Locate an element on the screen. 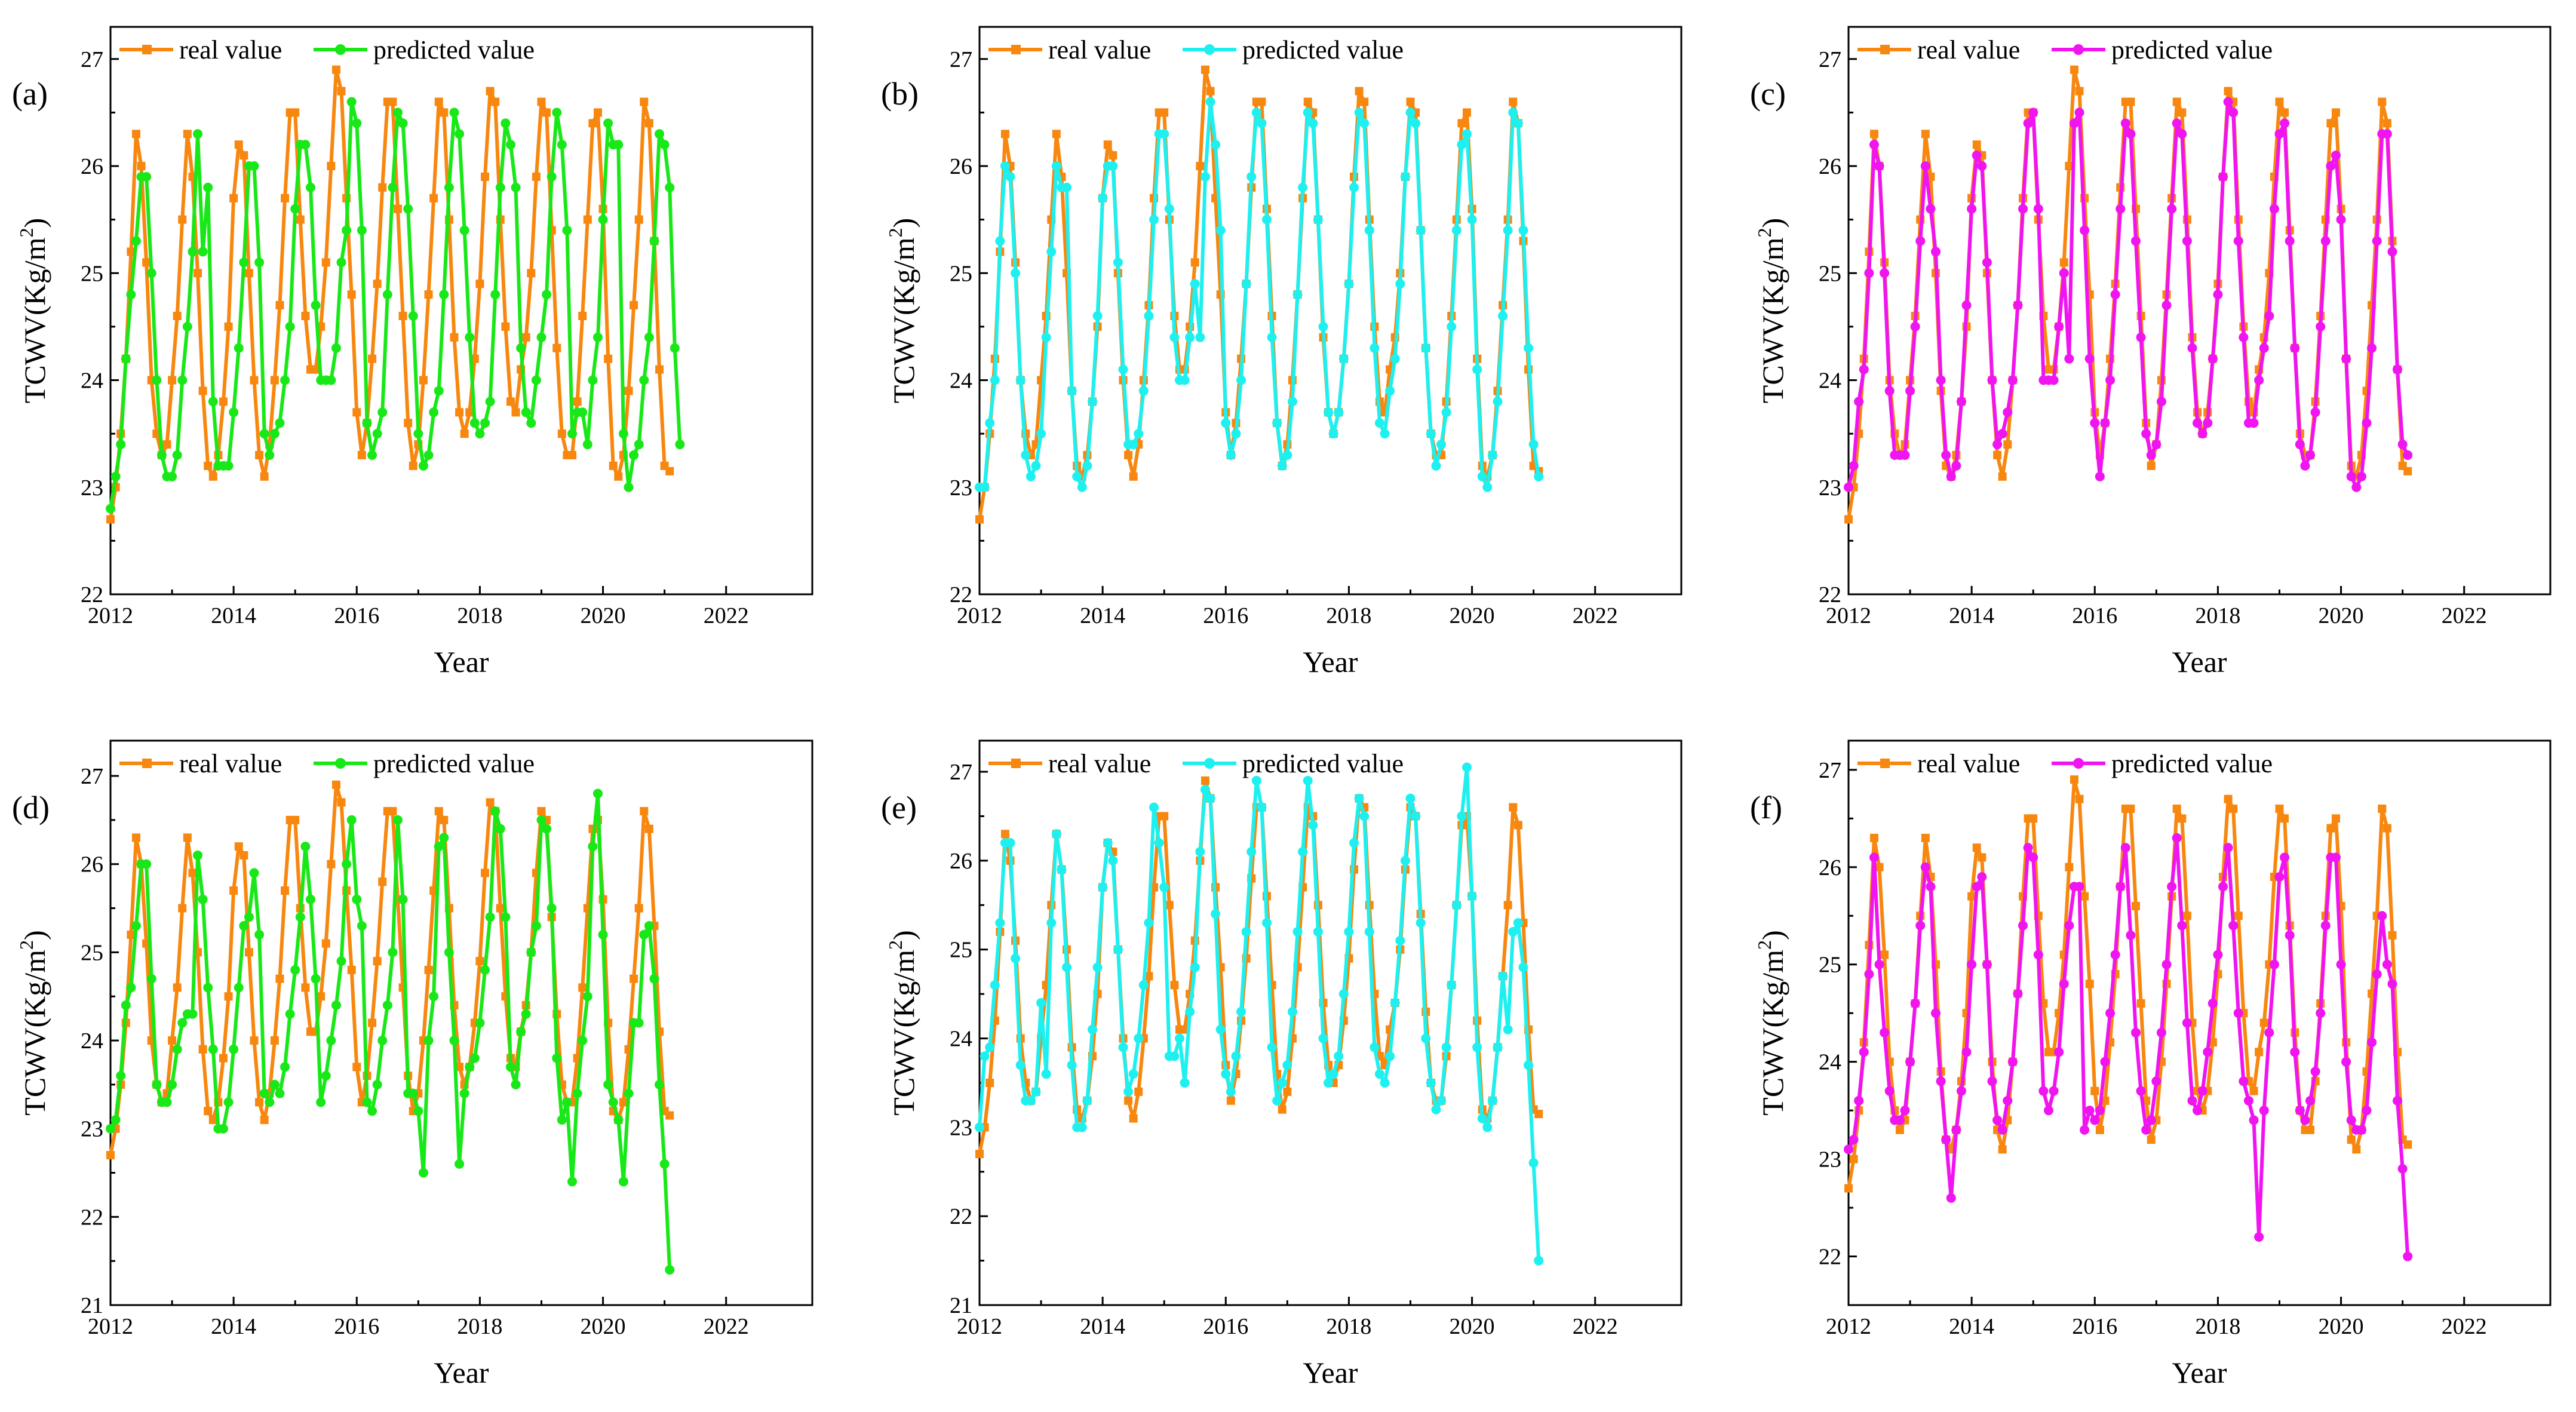 The width and height of the screenshot is (2576, 1412). y-tick-label: 24 is located at coordinates (961, 1039).